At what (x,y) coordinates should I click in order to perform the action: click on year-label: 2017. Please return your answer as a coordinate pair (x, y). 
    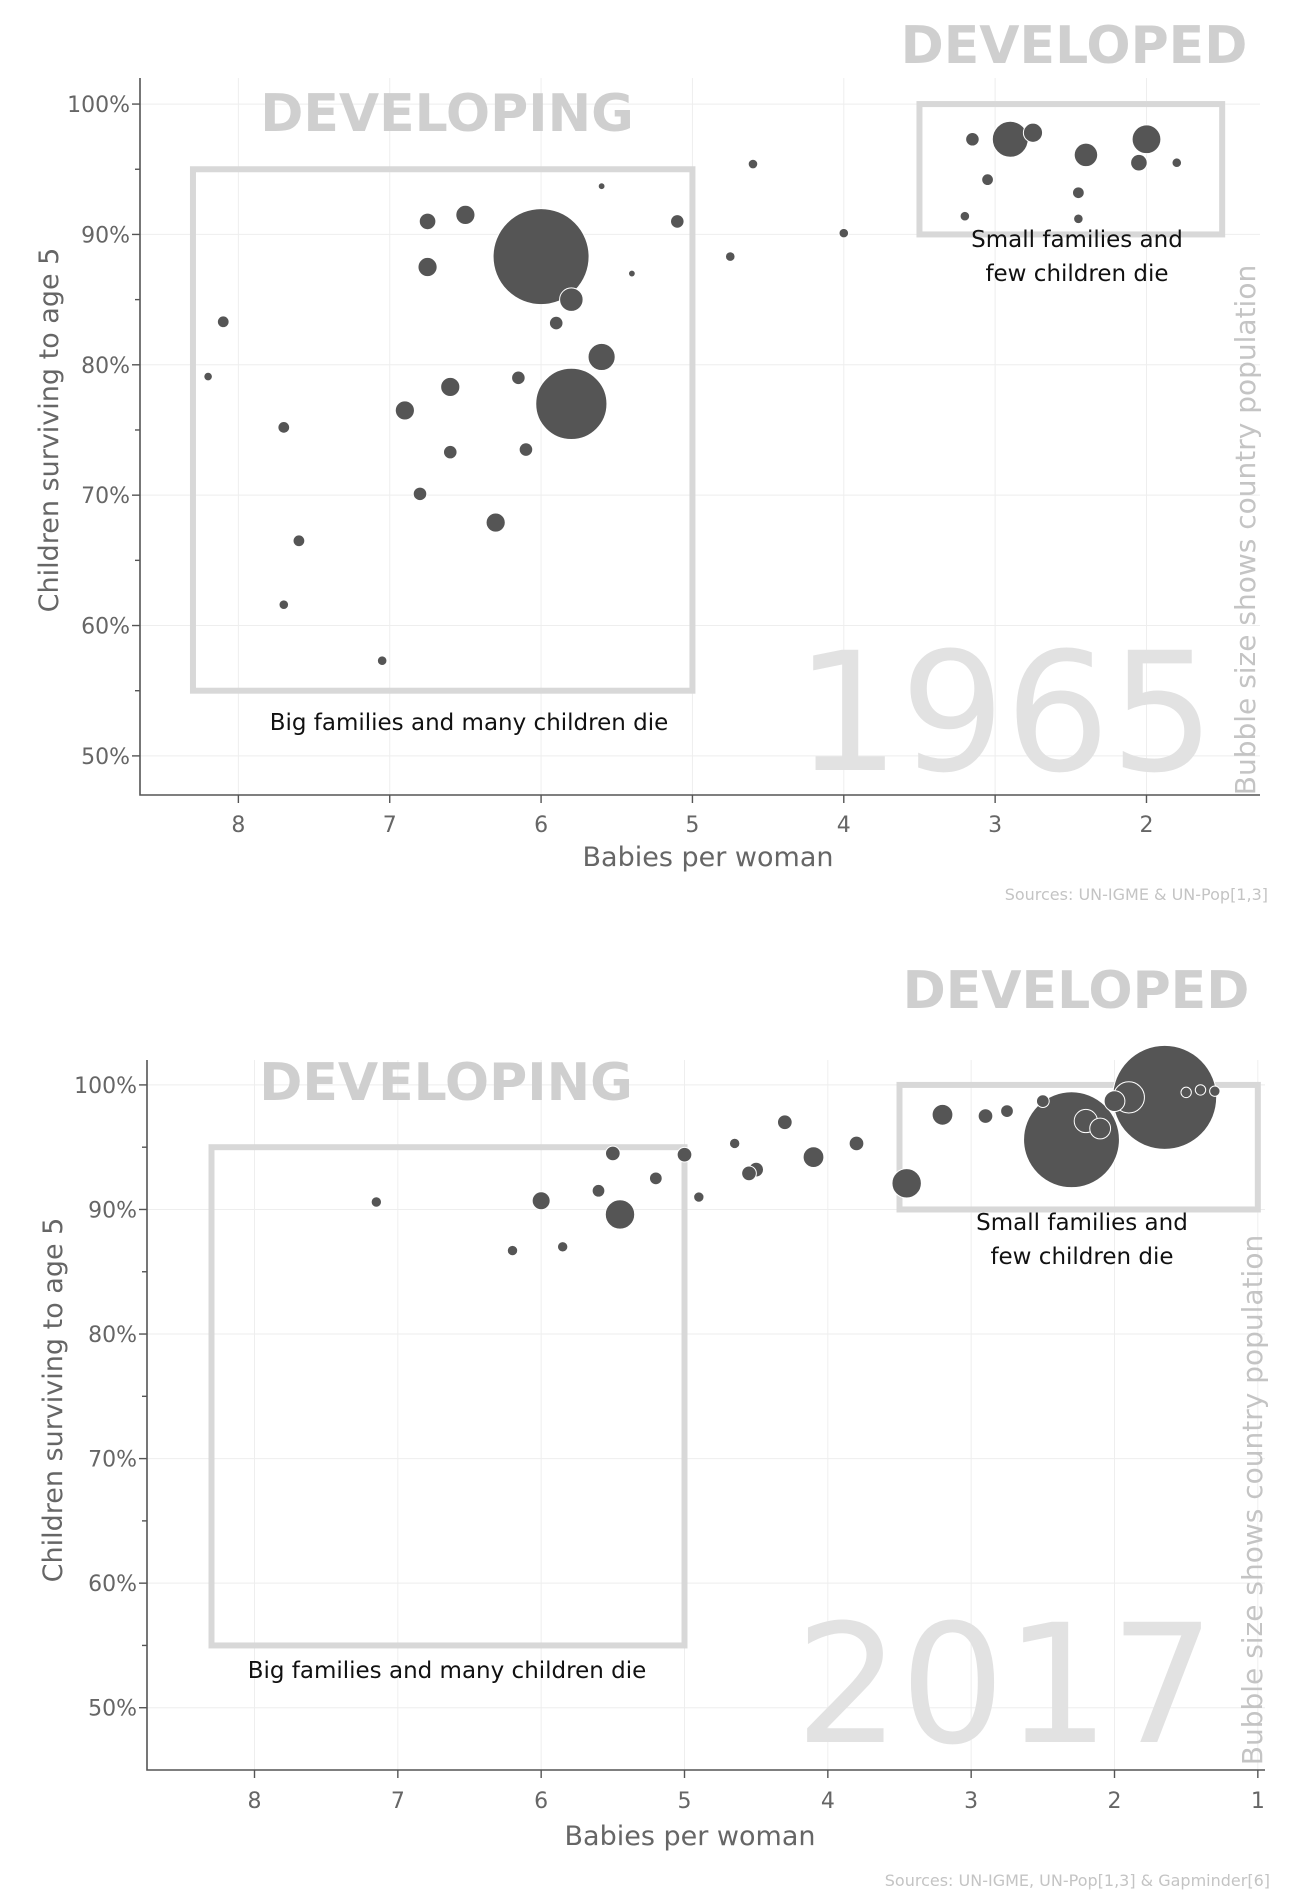
    Looking at the image, I should click on (1005, 1685).